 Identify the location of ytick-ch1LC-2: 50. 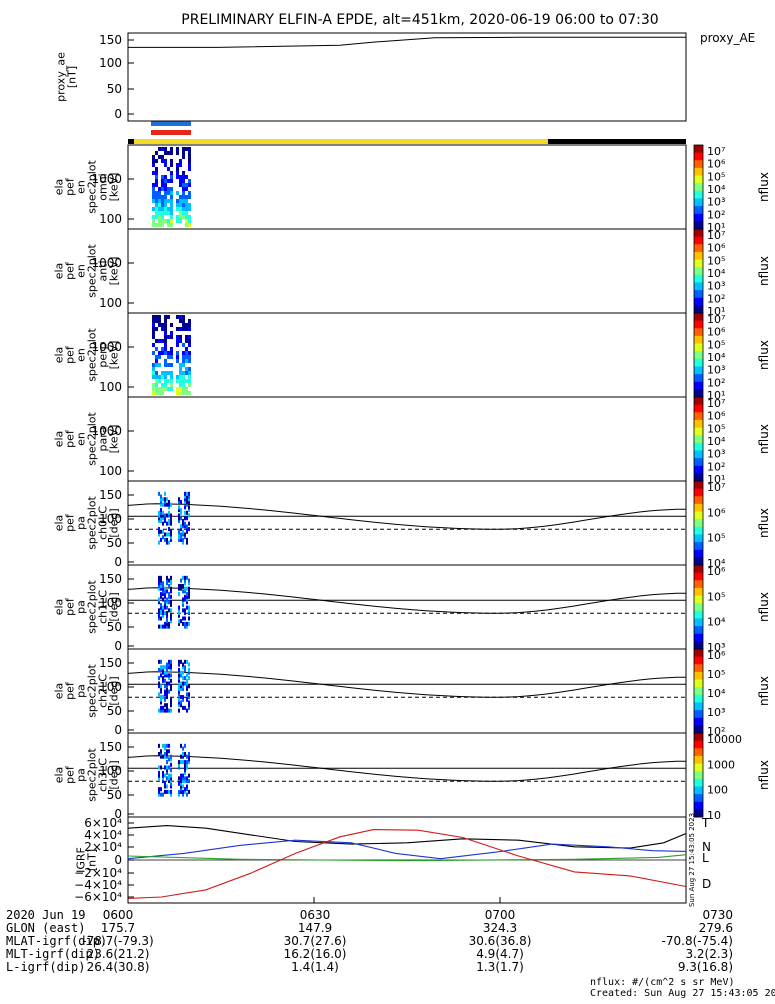
(114, 627).